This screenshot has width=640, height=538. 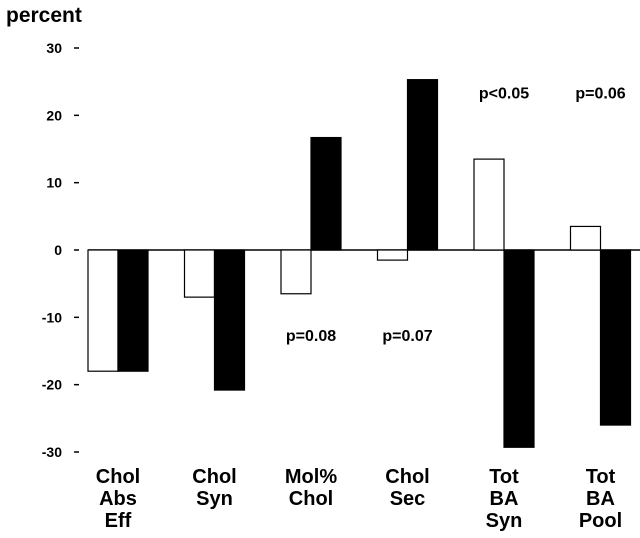 What do you see at coordinates (52, 452) in the screenshot?
I see `y-tick-label: -30` at bounding box center [52, 452].